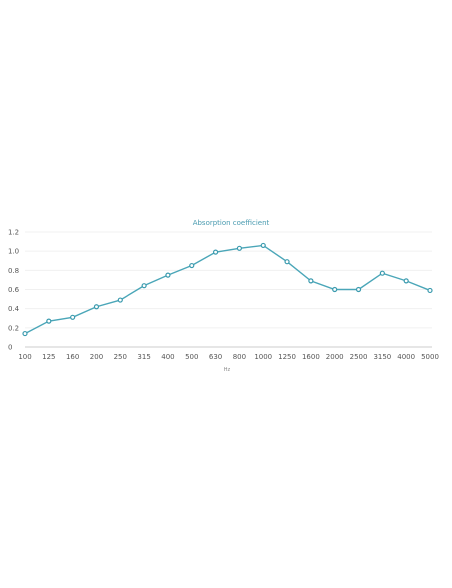  What do you see at coordinates (227, 370) in the screenshot?
I see `x-axis-title: Hz` at bounding box center [227, 370].